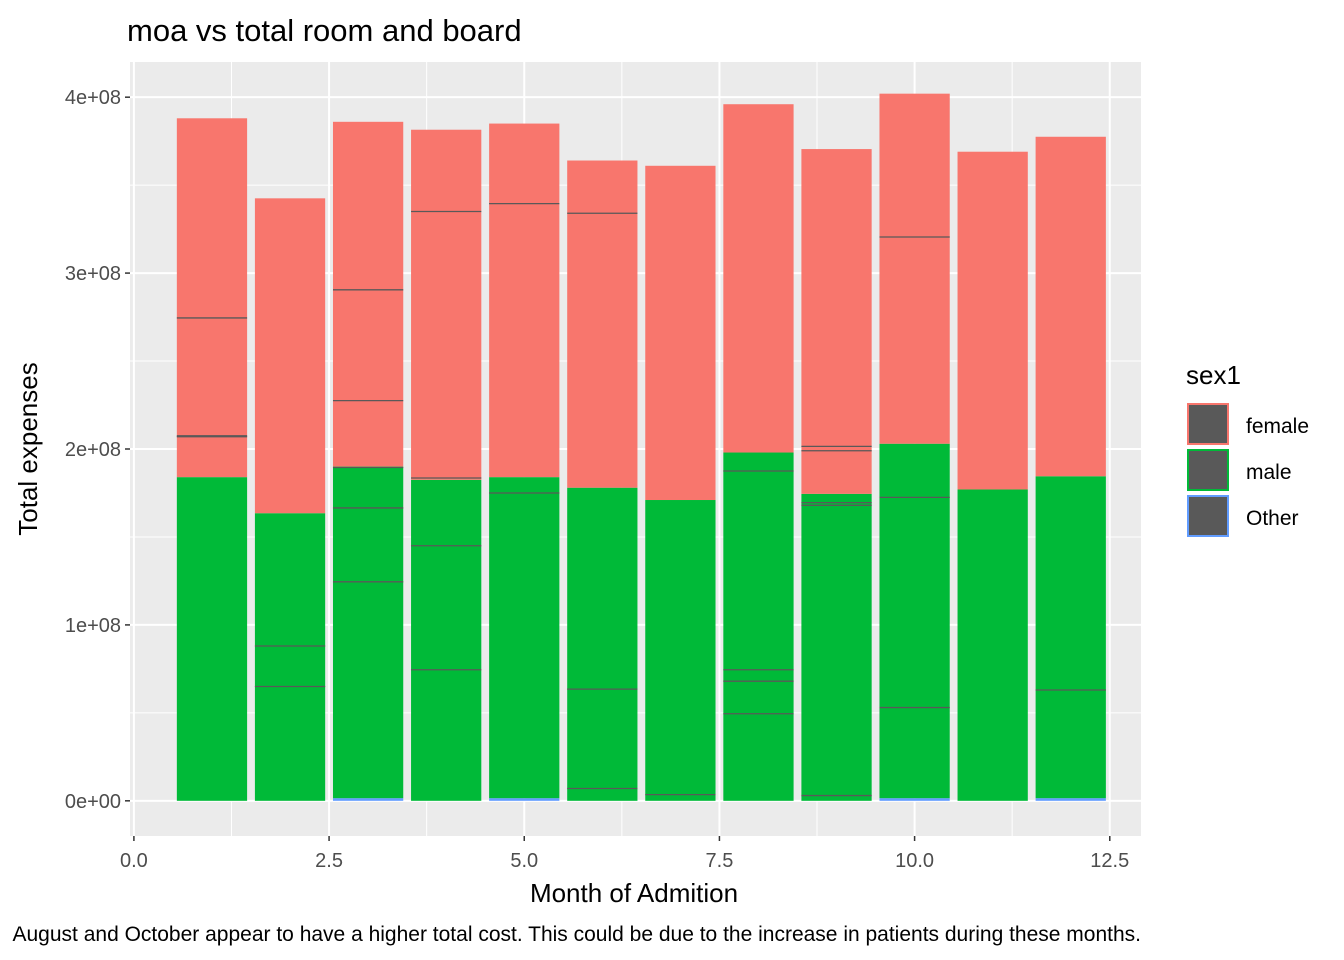  Describe the element at coordinates (624, 854) in the screenshot. I see `x-axis: 0.0 2.5 5.0 7.5 10.0 12.5` at that location.